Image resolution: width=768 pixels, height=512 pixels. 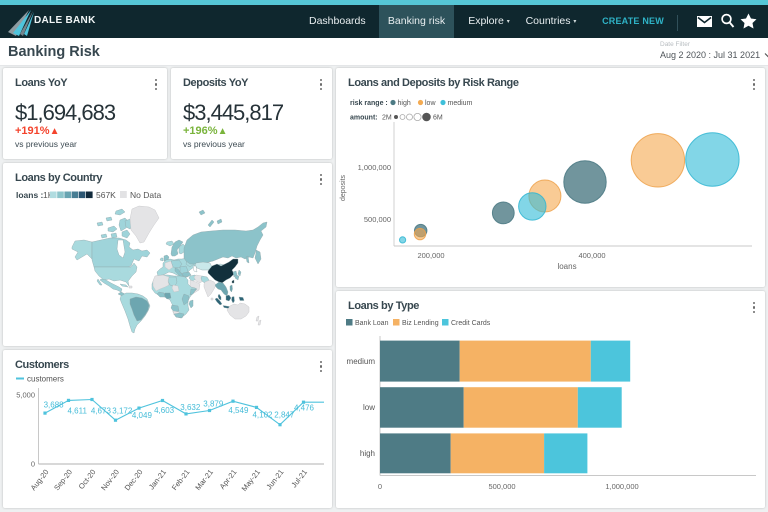 I want to click on svg-text: 4,476, so click(x=304, y=408).